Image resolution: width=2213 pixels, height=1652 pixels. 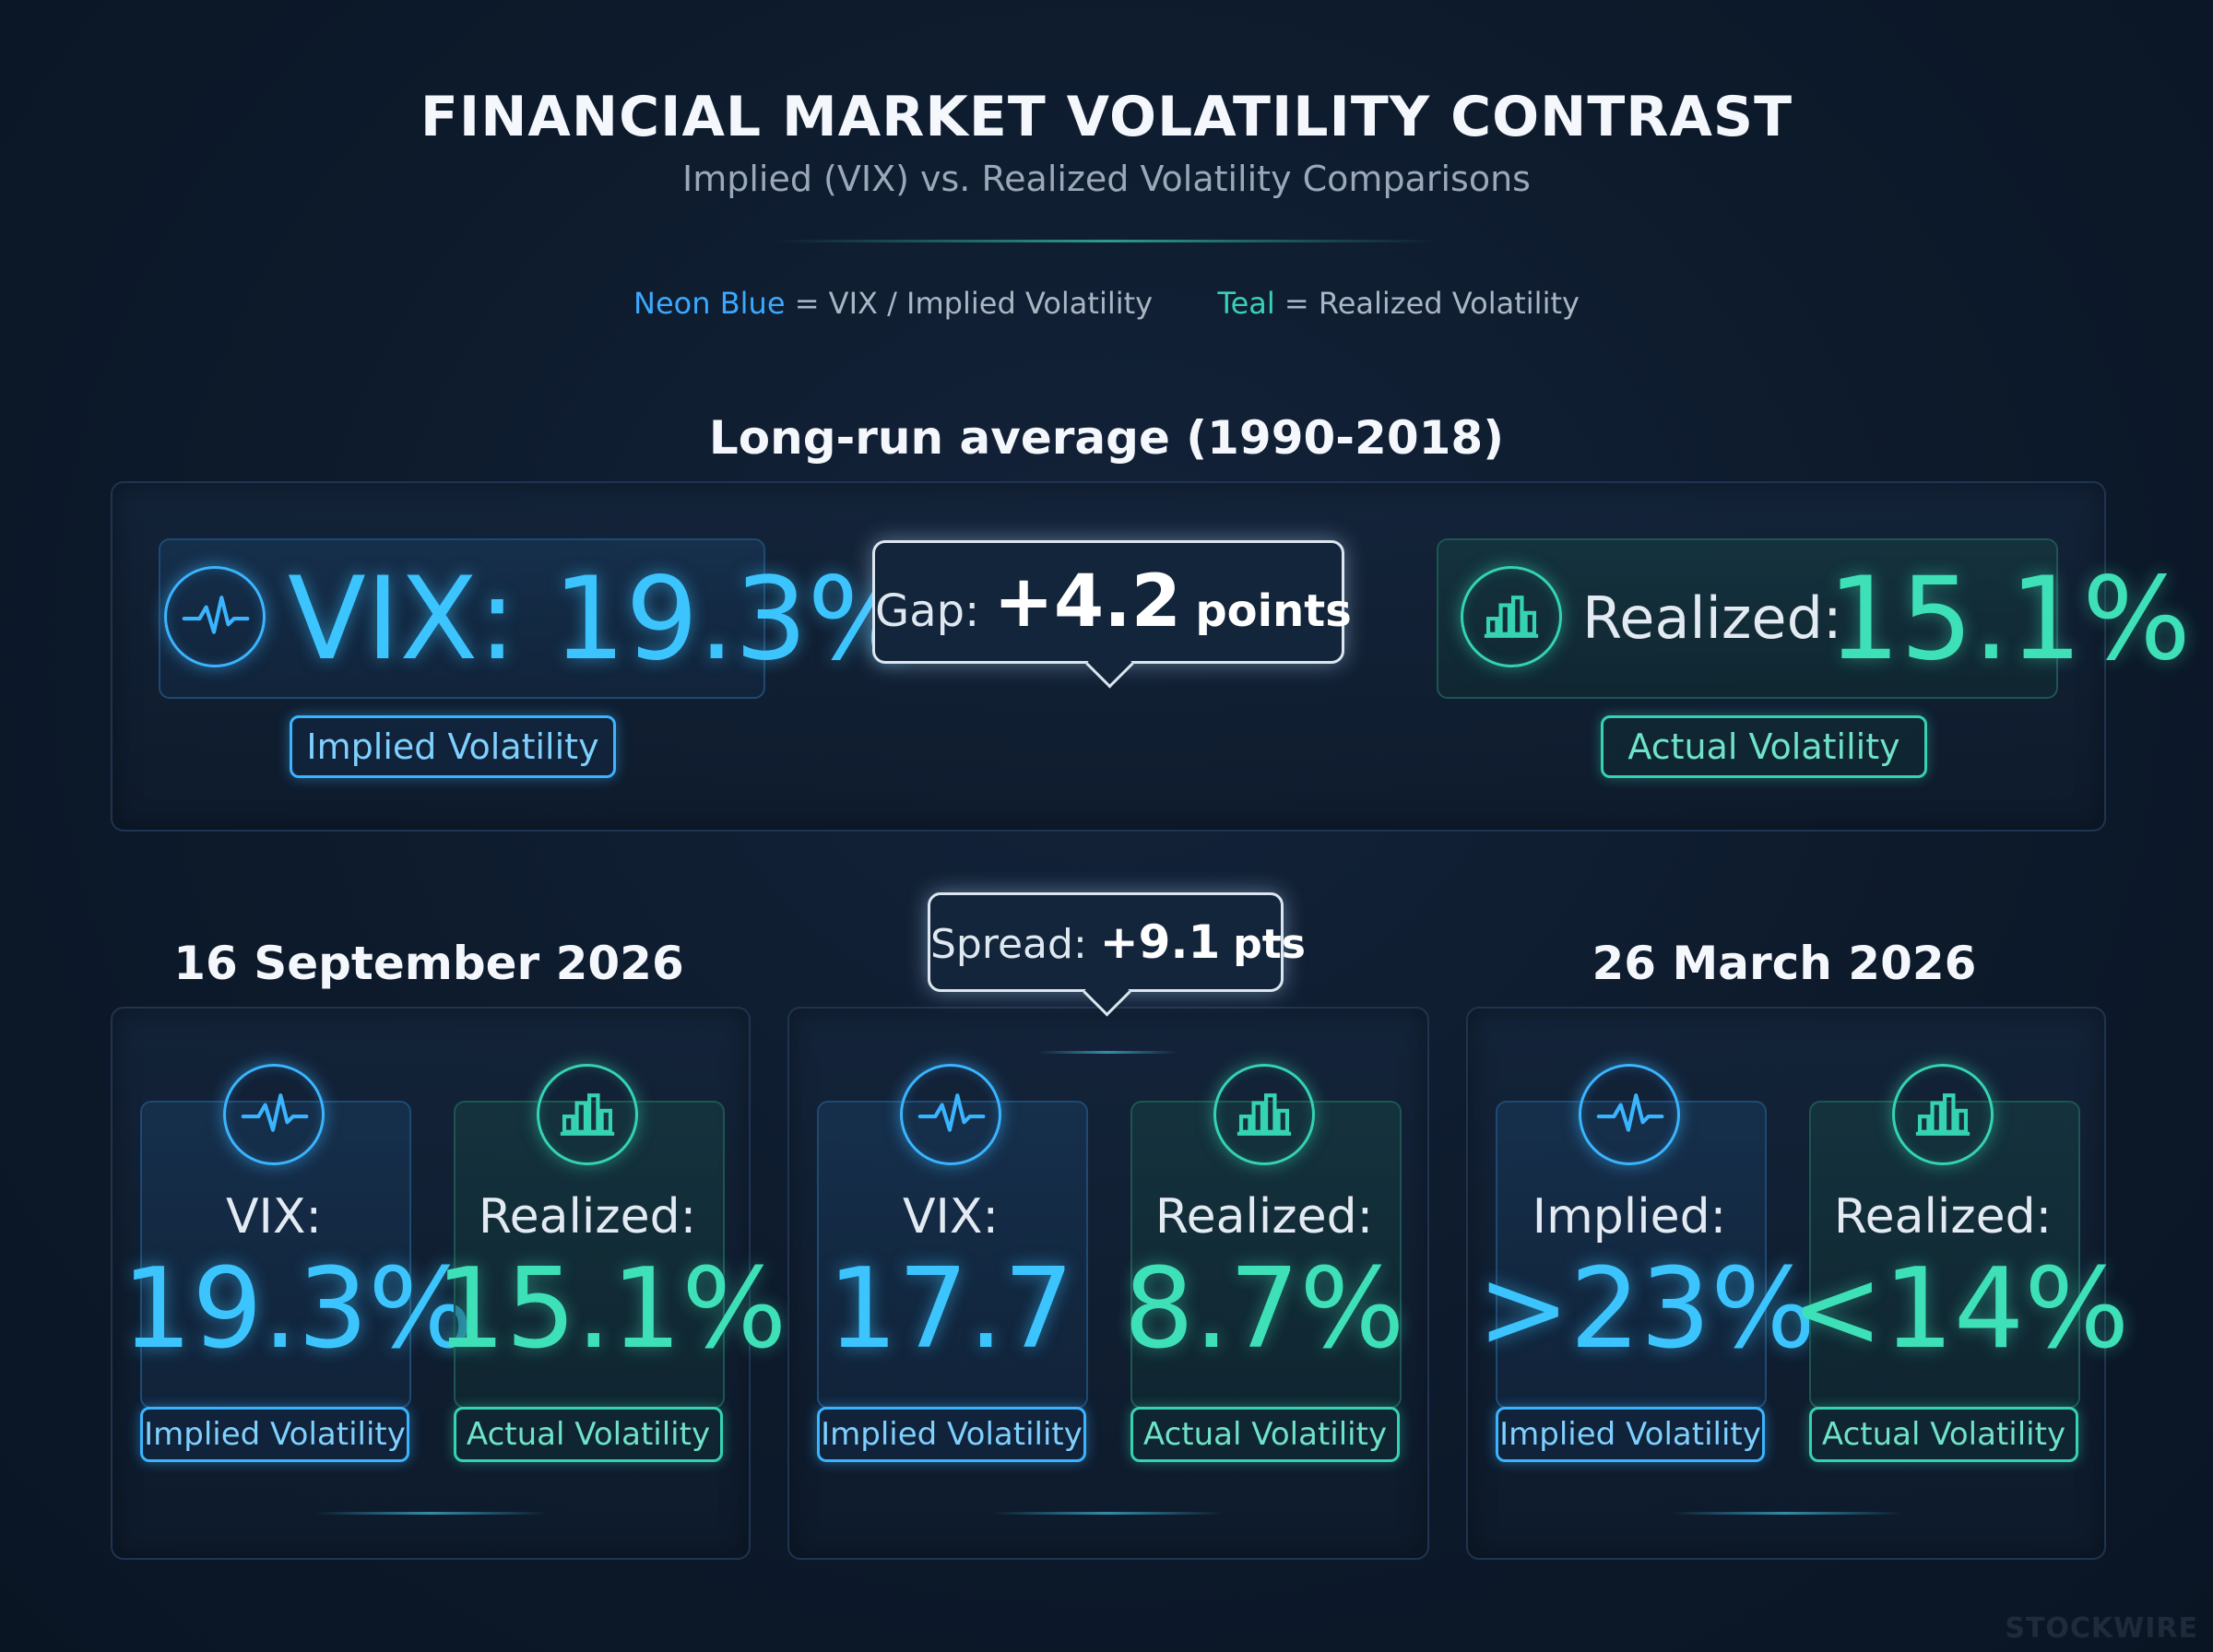 What do you see at coordinates (951, 1434) in the screenshot?
I see `spread-implied-tag: Implied Volatility` at bounding box center [951, 1434].